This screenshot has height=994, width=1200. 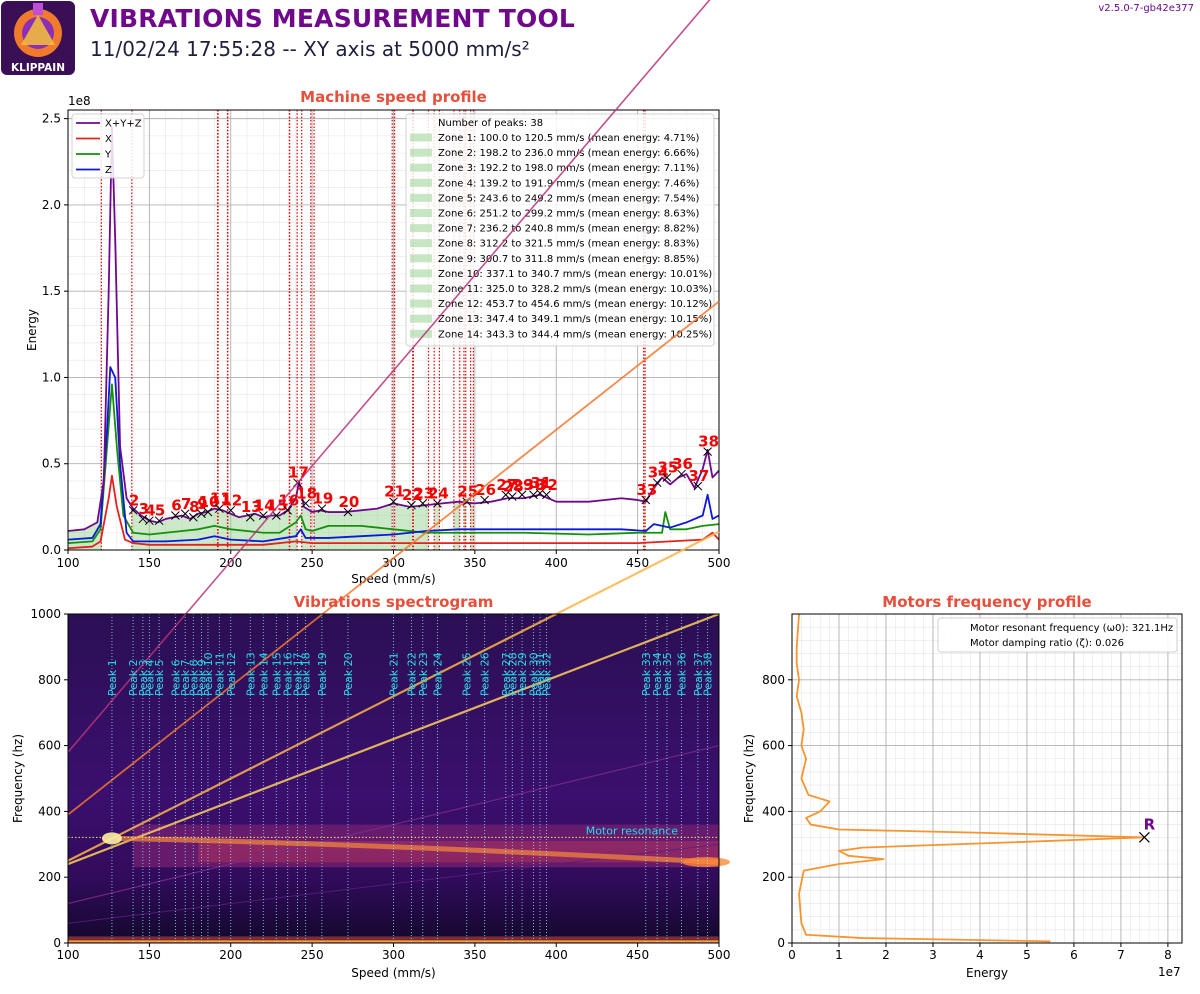 What do you see at coordinates (980, 955) in the screenshot?
I see `x-tick-label: 4` at bounding box center [980, 955].